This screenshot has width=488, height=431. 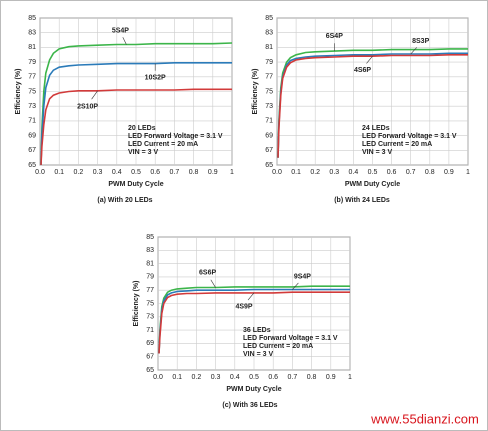 I want to click on series-label: 6S4P, so click(x=334, y=36).